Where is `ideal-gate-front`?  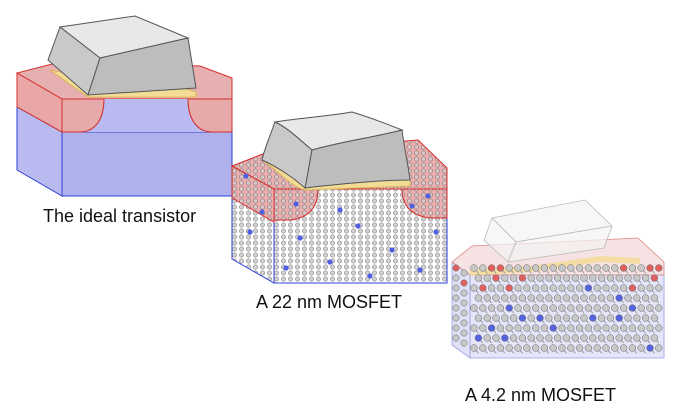
ideal-gate-front is located at coordinates (142, 66).